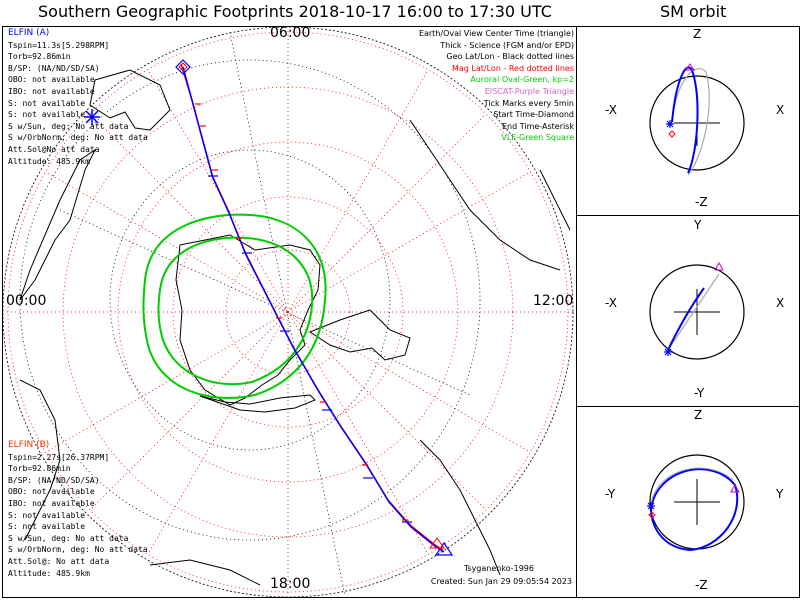 The width and height of the screenshot is (800, 600). Describe the element at coordinates (780, 303) in the screenshot. I see `panel2-right: X` at that location.